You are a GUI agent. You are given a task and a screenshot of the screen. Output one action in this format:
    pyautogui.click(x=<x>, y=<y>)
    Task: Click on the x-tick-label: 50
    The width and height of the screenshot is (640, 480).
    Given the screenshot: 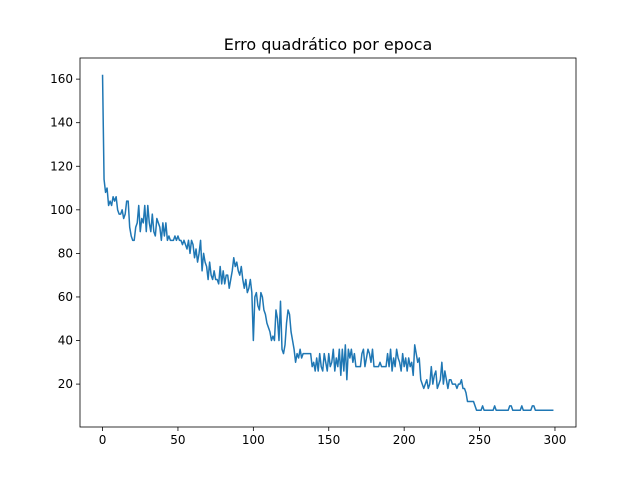 What is the action you would take?
    pyautogui.click(x=177, y=440)
    